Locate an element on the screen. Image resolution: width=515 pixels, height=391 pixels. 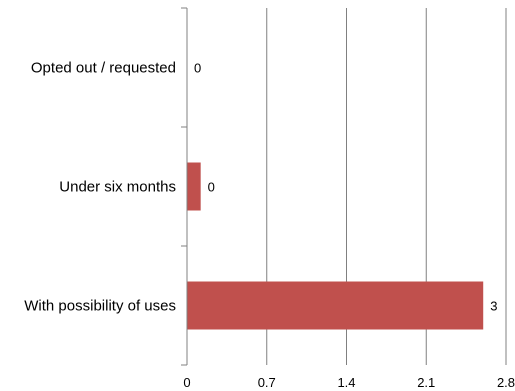
x-tick-label: 0.7 is located at coordinates (267, 382).